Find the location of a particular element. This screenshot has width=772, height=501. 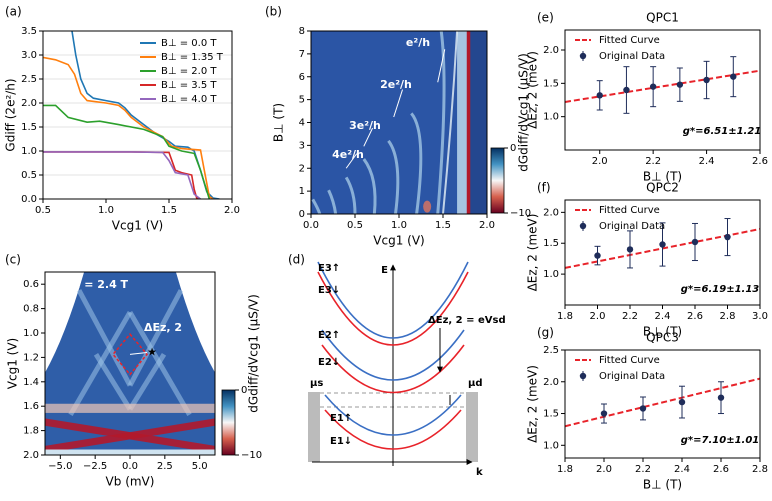

level-label: E2↑ is located at coordinates (329, 335).